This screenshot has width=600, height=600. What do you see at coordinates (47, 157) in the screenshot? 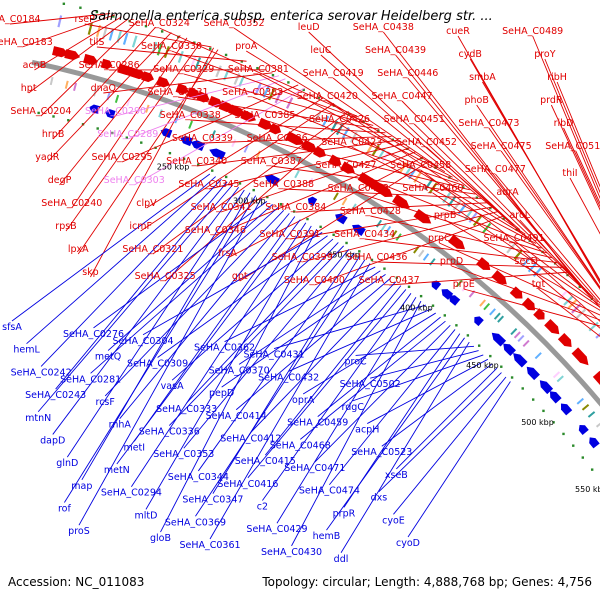
I see `forward-gene-label: yadR` at bounding box center [47, 157].